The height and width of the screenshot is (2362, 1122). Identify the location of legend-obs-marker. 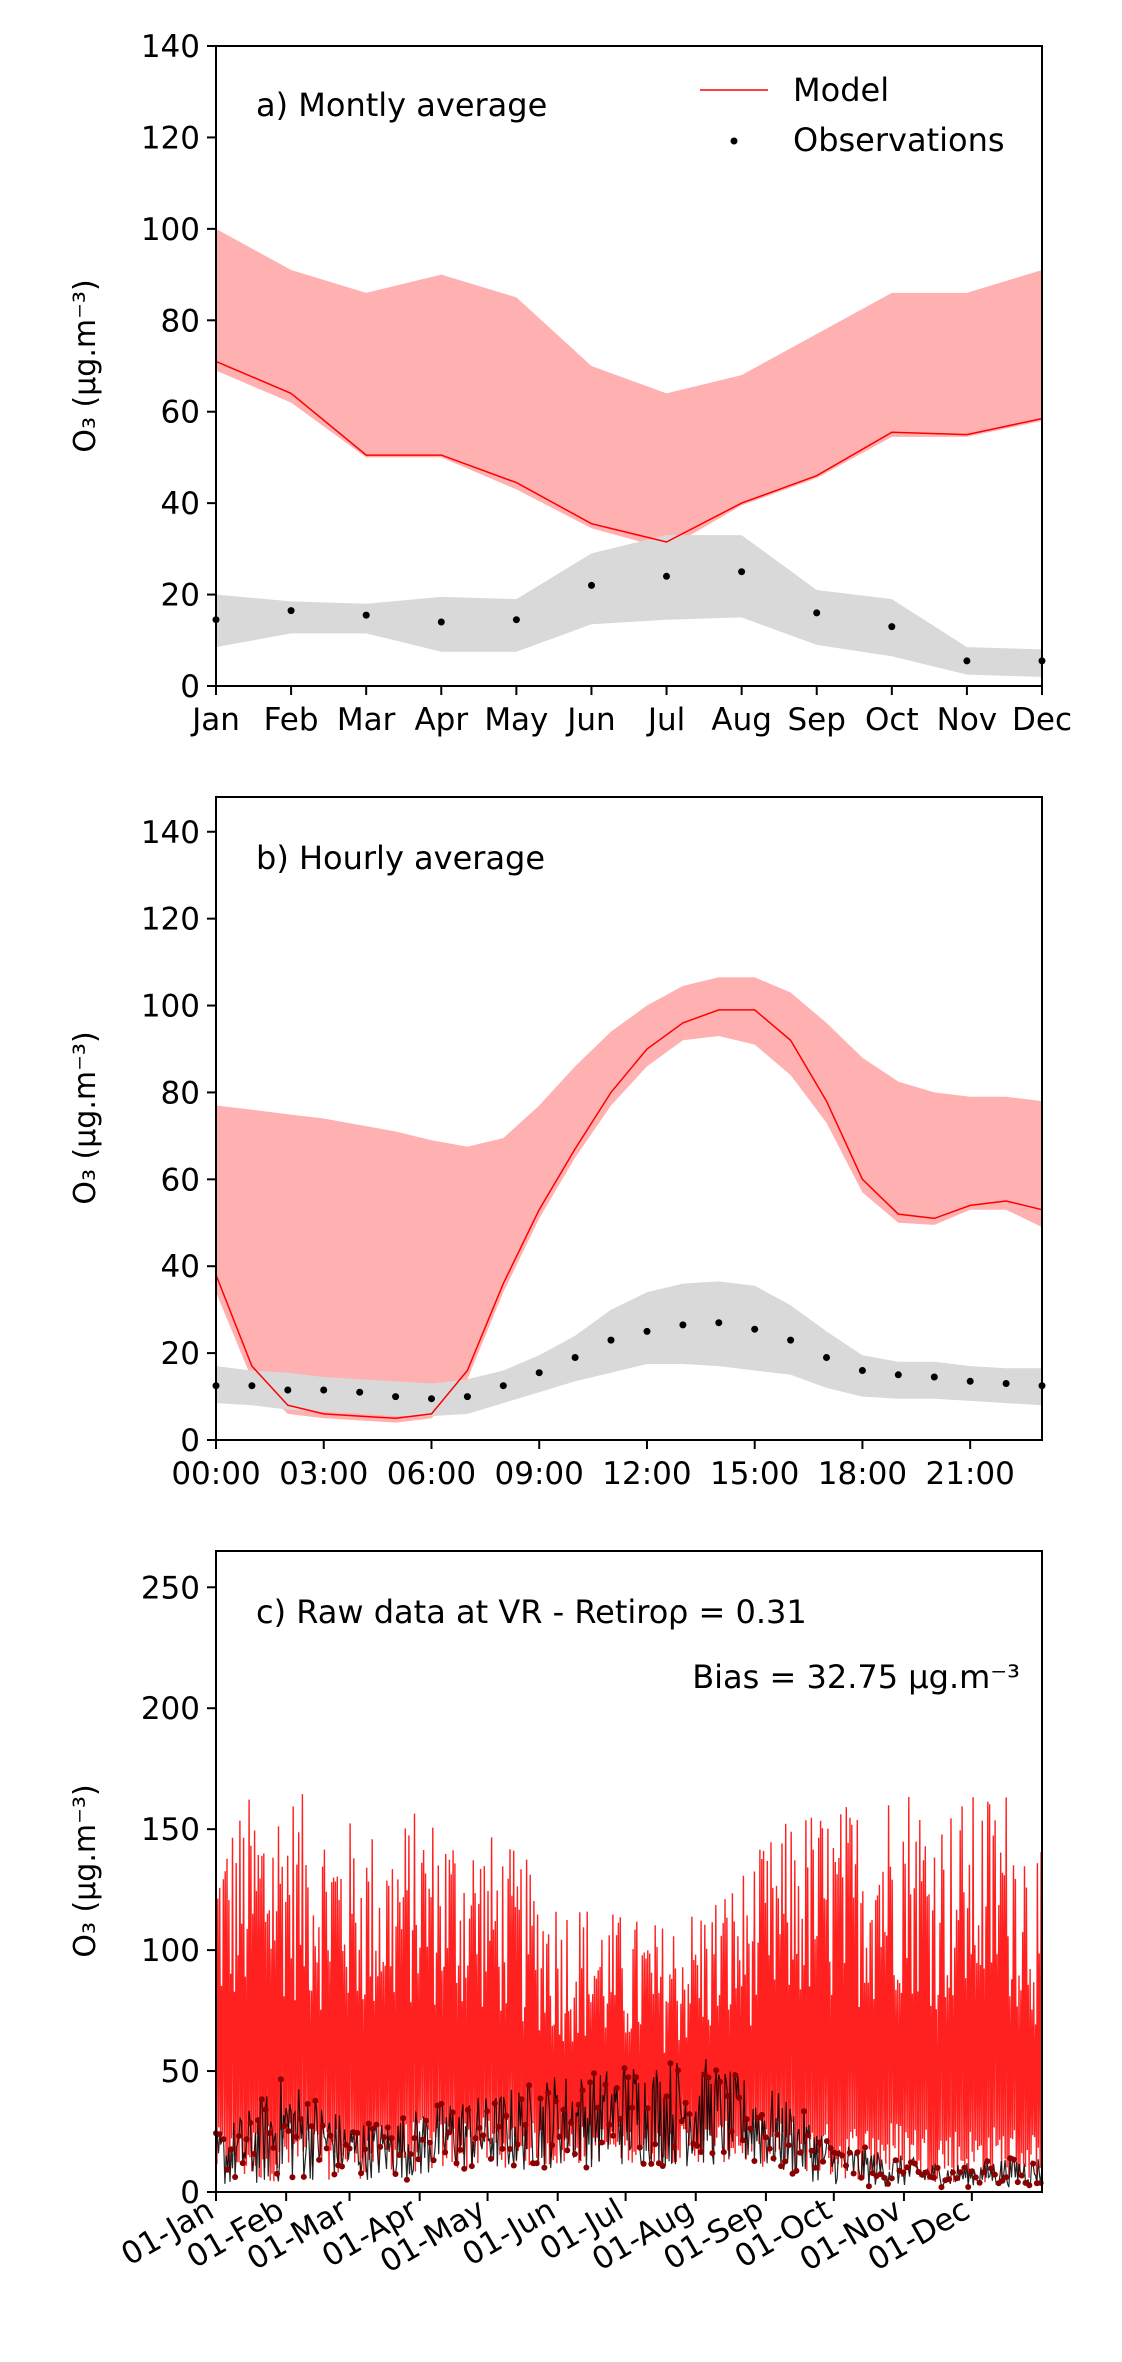
(734, 141).